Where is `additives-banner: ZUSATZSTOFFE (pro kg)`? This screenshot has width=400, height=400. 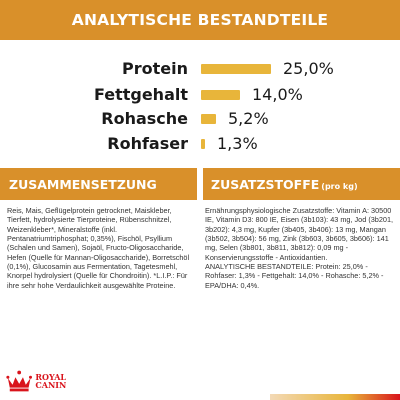
additives-banner: ZUSATZSTOFFE (pro kg) is located at coordinates (301, 184).